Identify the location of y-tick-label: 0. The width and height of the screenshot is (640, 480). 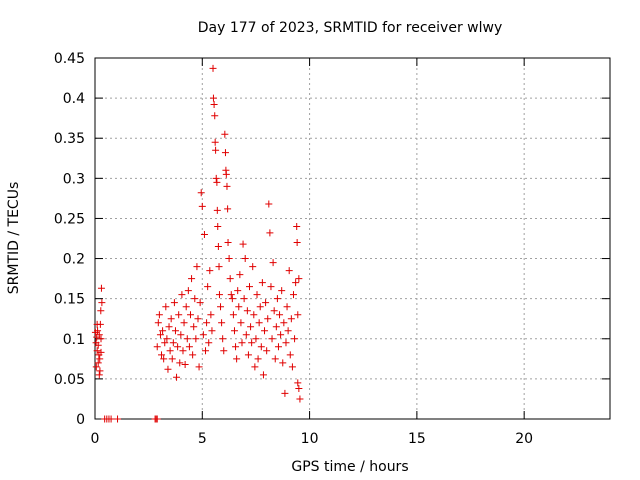
(80, 420).